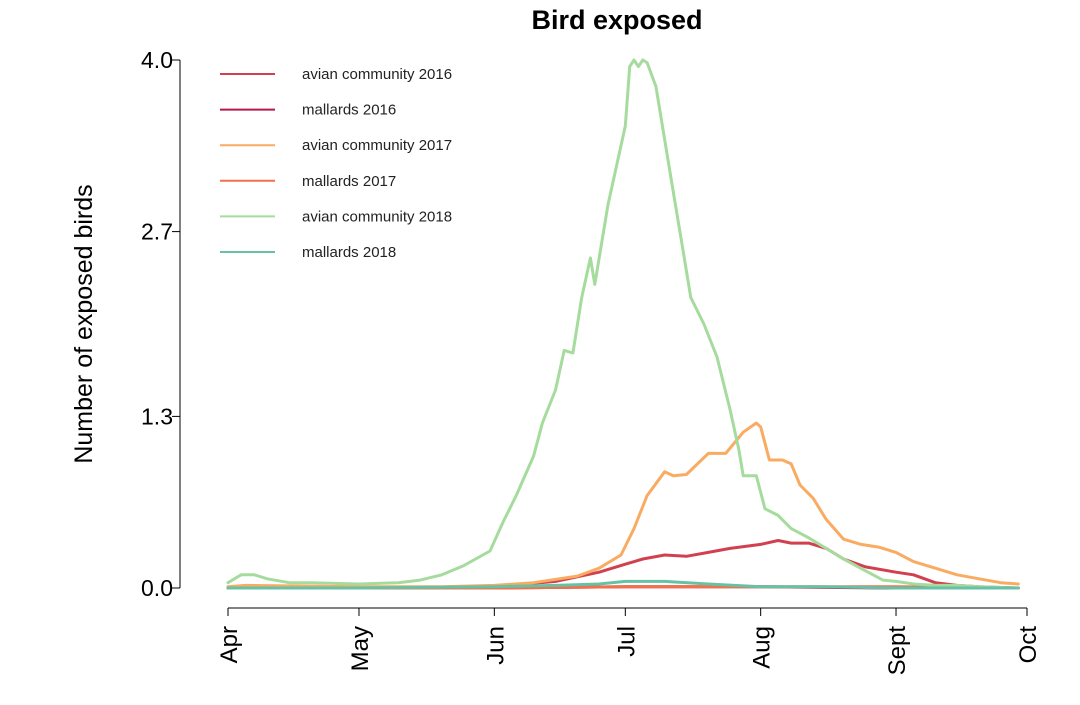 This screenshot has height=705, width=1080. Describe the element at coordinates (377, 145) in the screenshot. I see `legend-label: avian community 2017` at that location.